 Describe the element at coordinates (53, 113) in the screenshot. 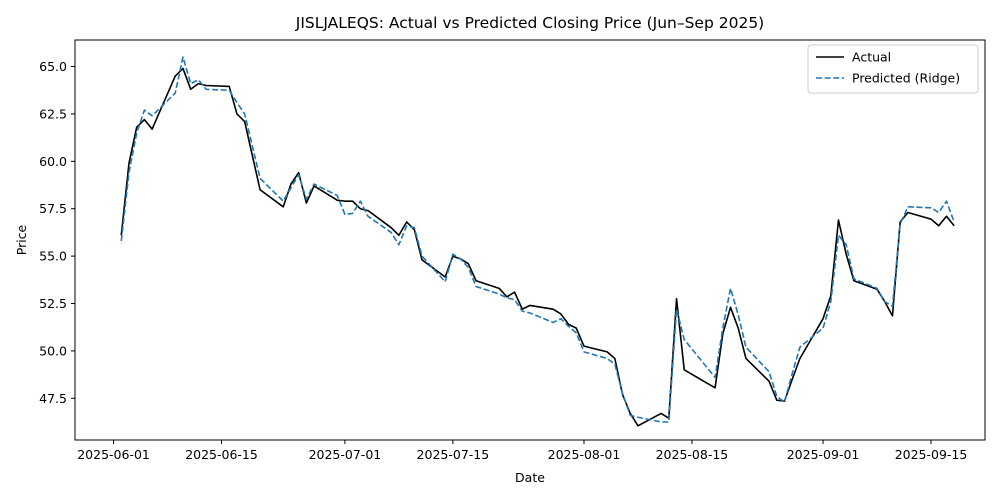

I see `y-tick-label: 62.5` at that location.